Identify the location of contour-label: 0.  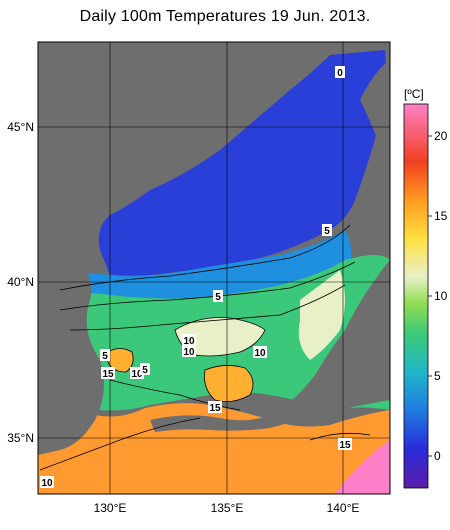
(340, 72).